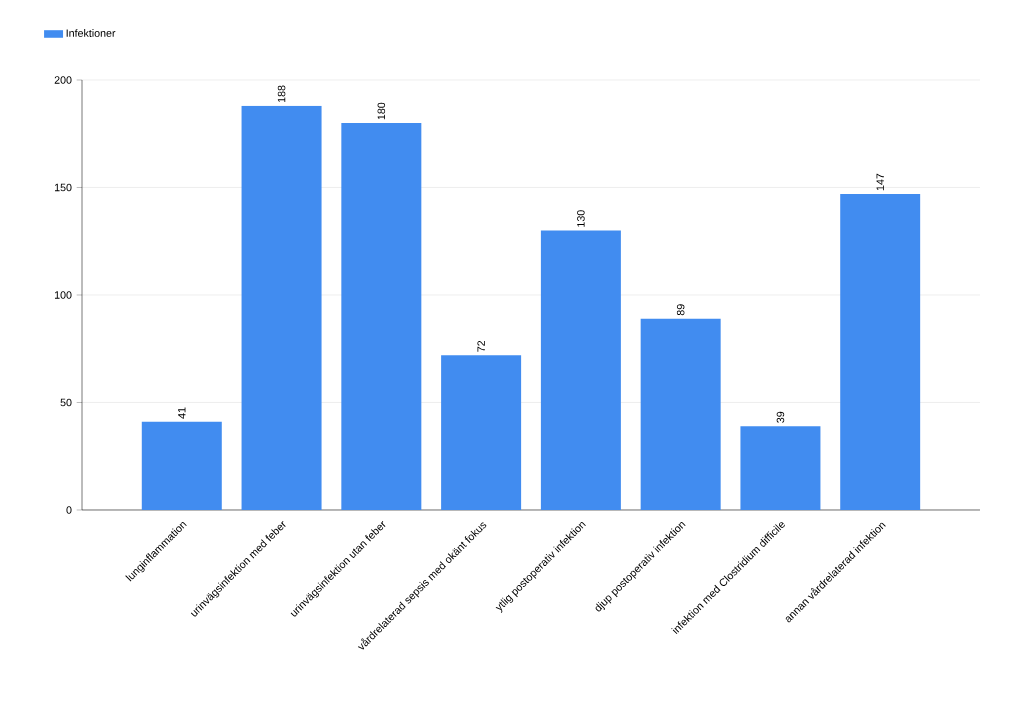  What do you see at coordinates (780, 417) in the screenshot?
I see `data-label: 39` at bounding box center [780, 417].